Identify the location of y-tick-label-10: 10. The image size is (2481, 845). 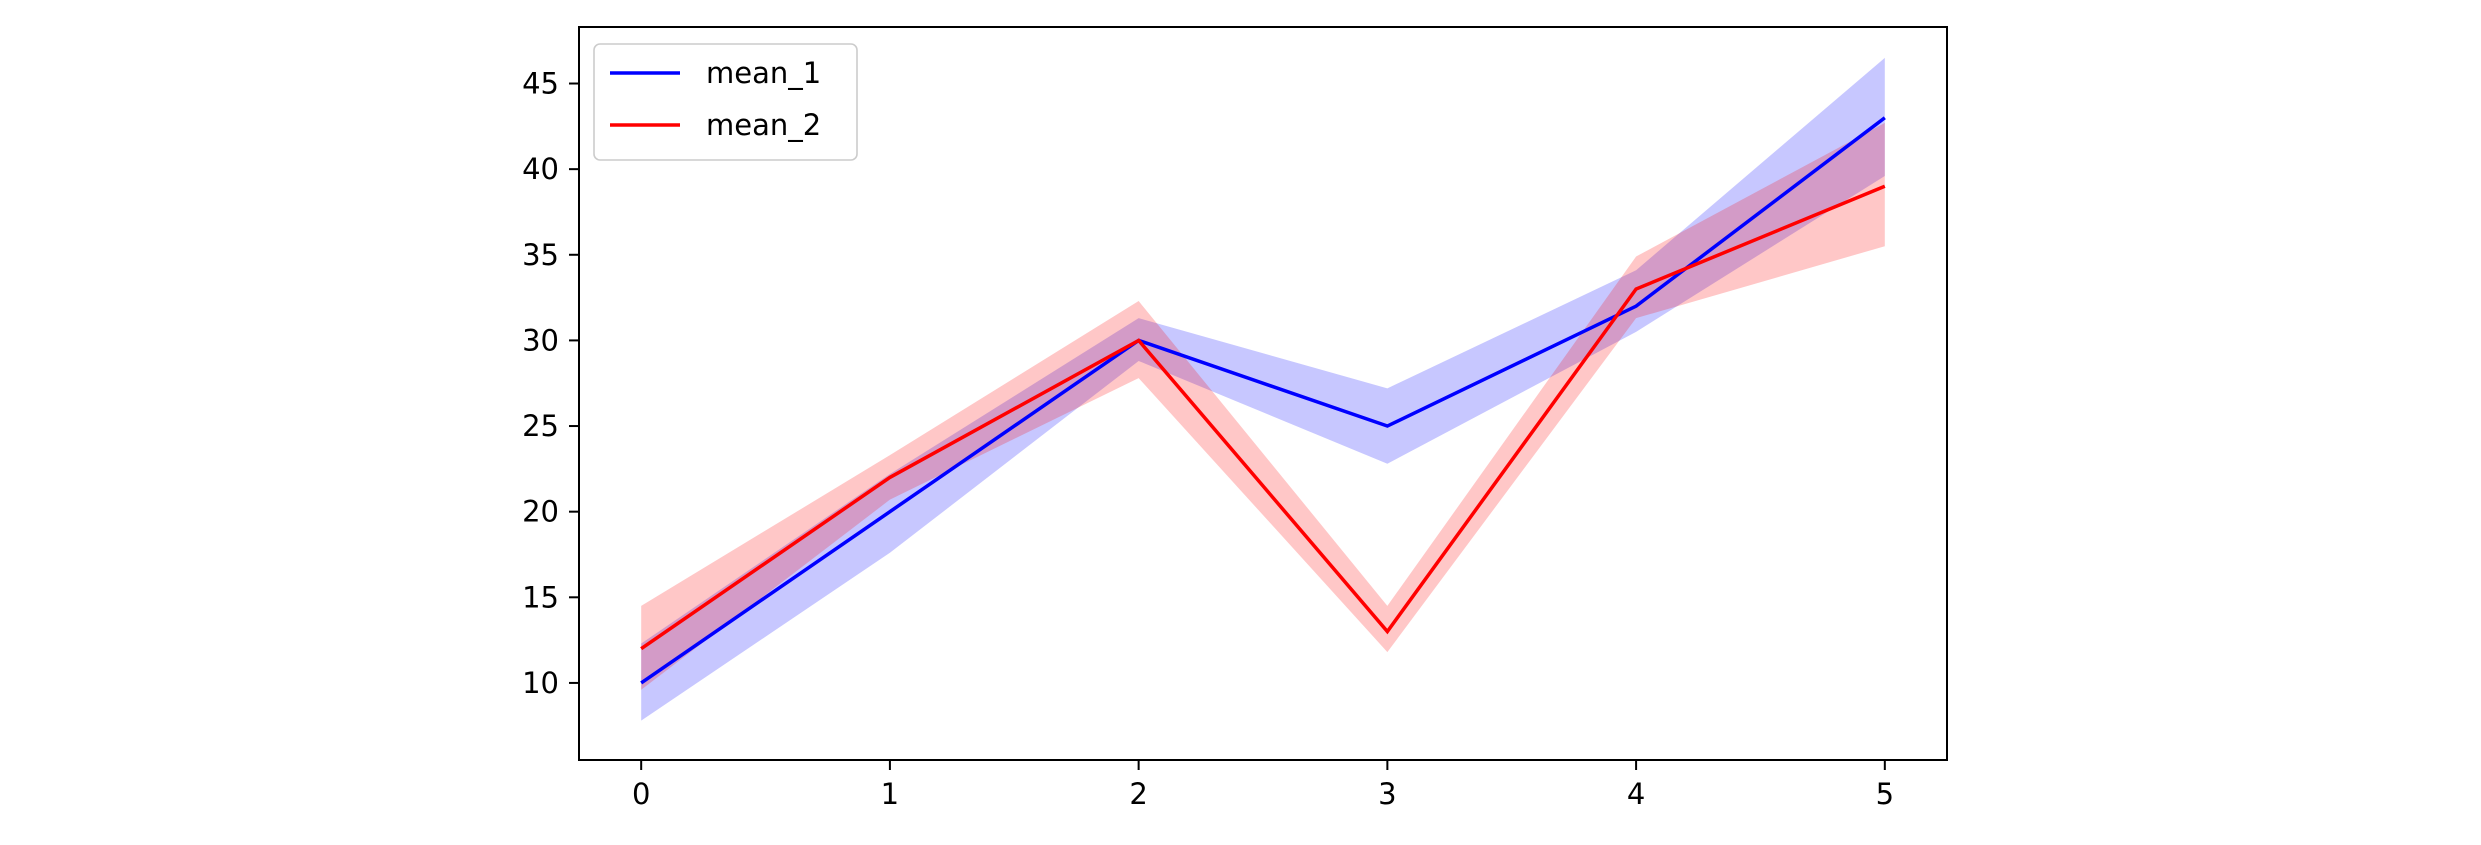
(540, 683).